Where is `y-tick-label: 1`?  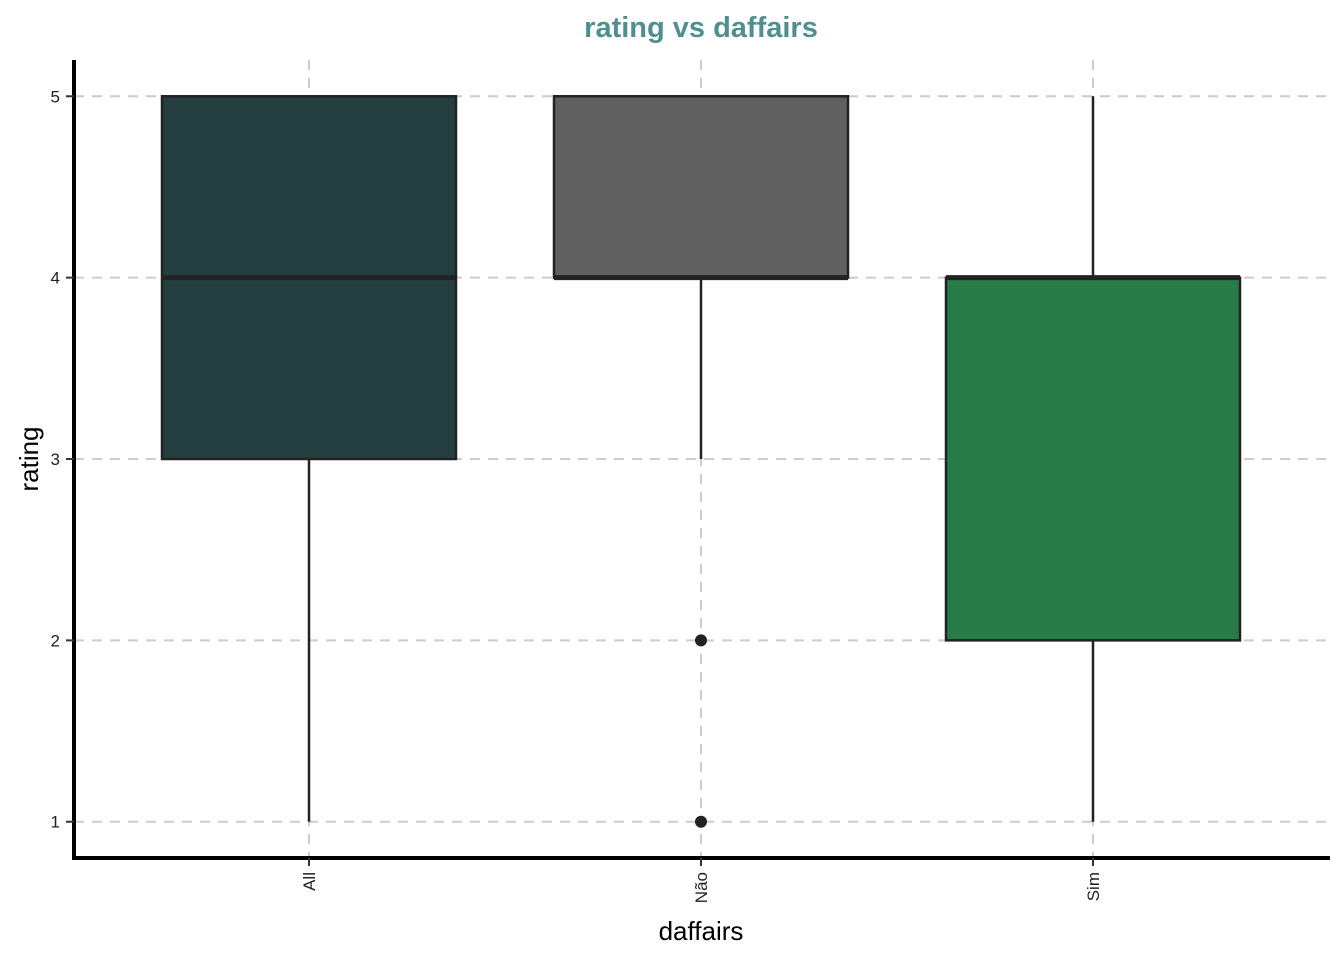 y-tick-label: 1 is located at coordinates (55, 822).